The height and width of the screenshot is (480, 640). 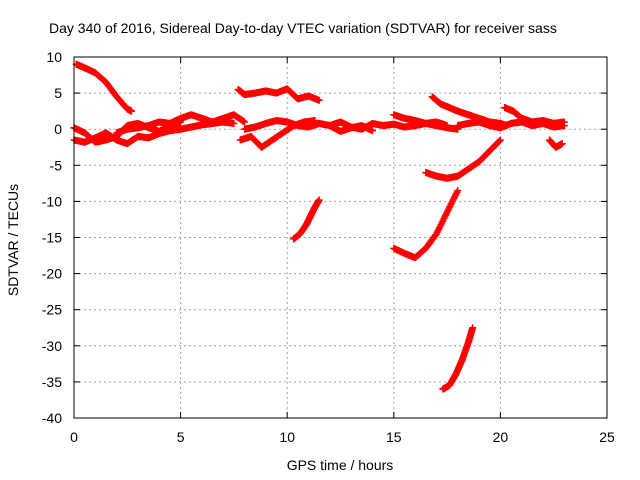 What do you see at coordinates (52, 238) in the screenshot?
I see `y-tick-label: -15` at bounding box center [52, 238].